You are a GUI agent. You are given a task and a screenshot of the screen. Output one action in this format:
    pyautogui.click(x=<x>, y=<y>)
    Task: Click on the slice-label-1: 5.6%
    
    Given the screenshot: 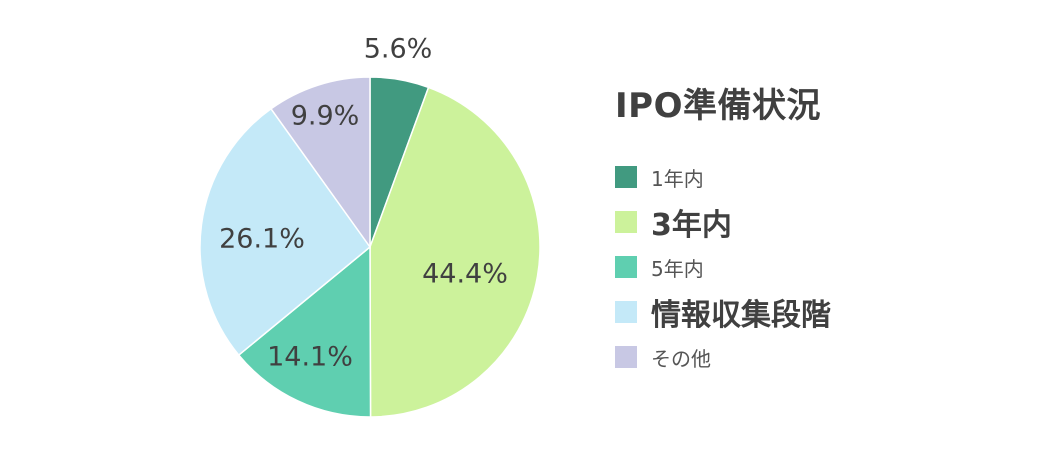 What is the action you would take?
    pyautogui.click(x=398, y=49)
    